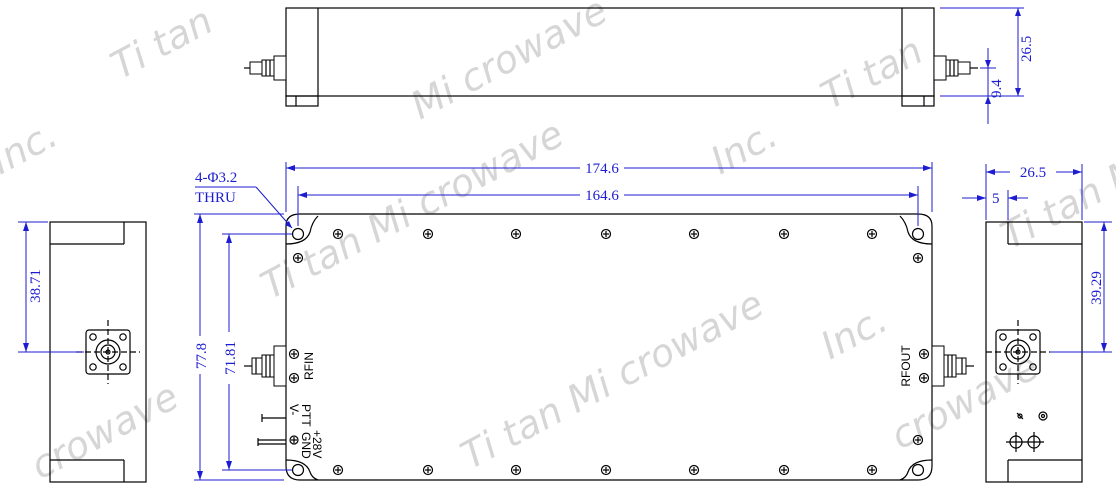  What do you see at coordinates (918, 101) in the screenshot?
I see `foot-right` at bounding box center [918, 101].